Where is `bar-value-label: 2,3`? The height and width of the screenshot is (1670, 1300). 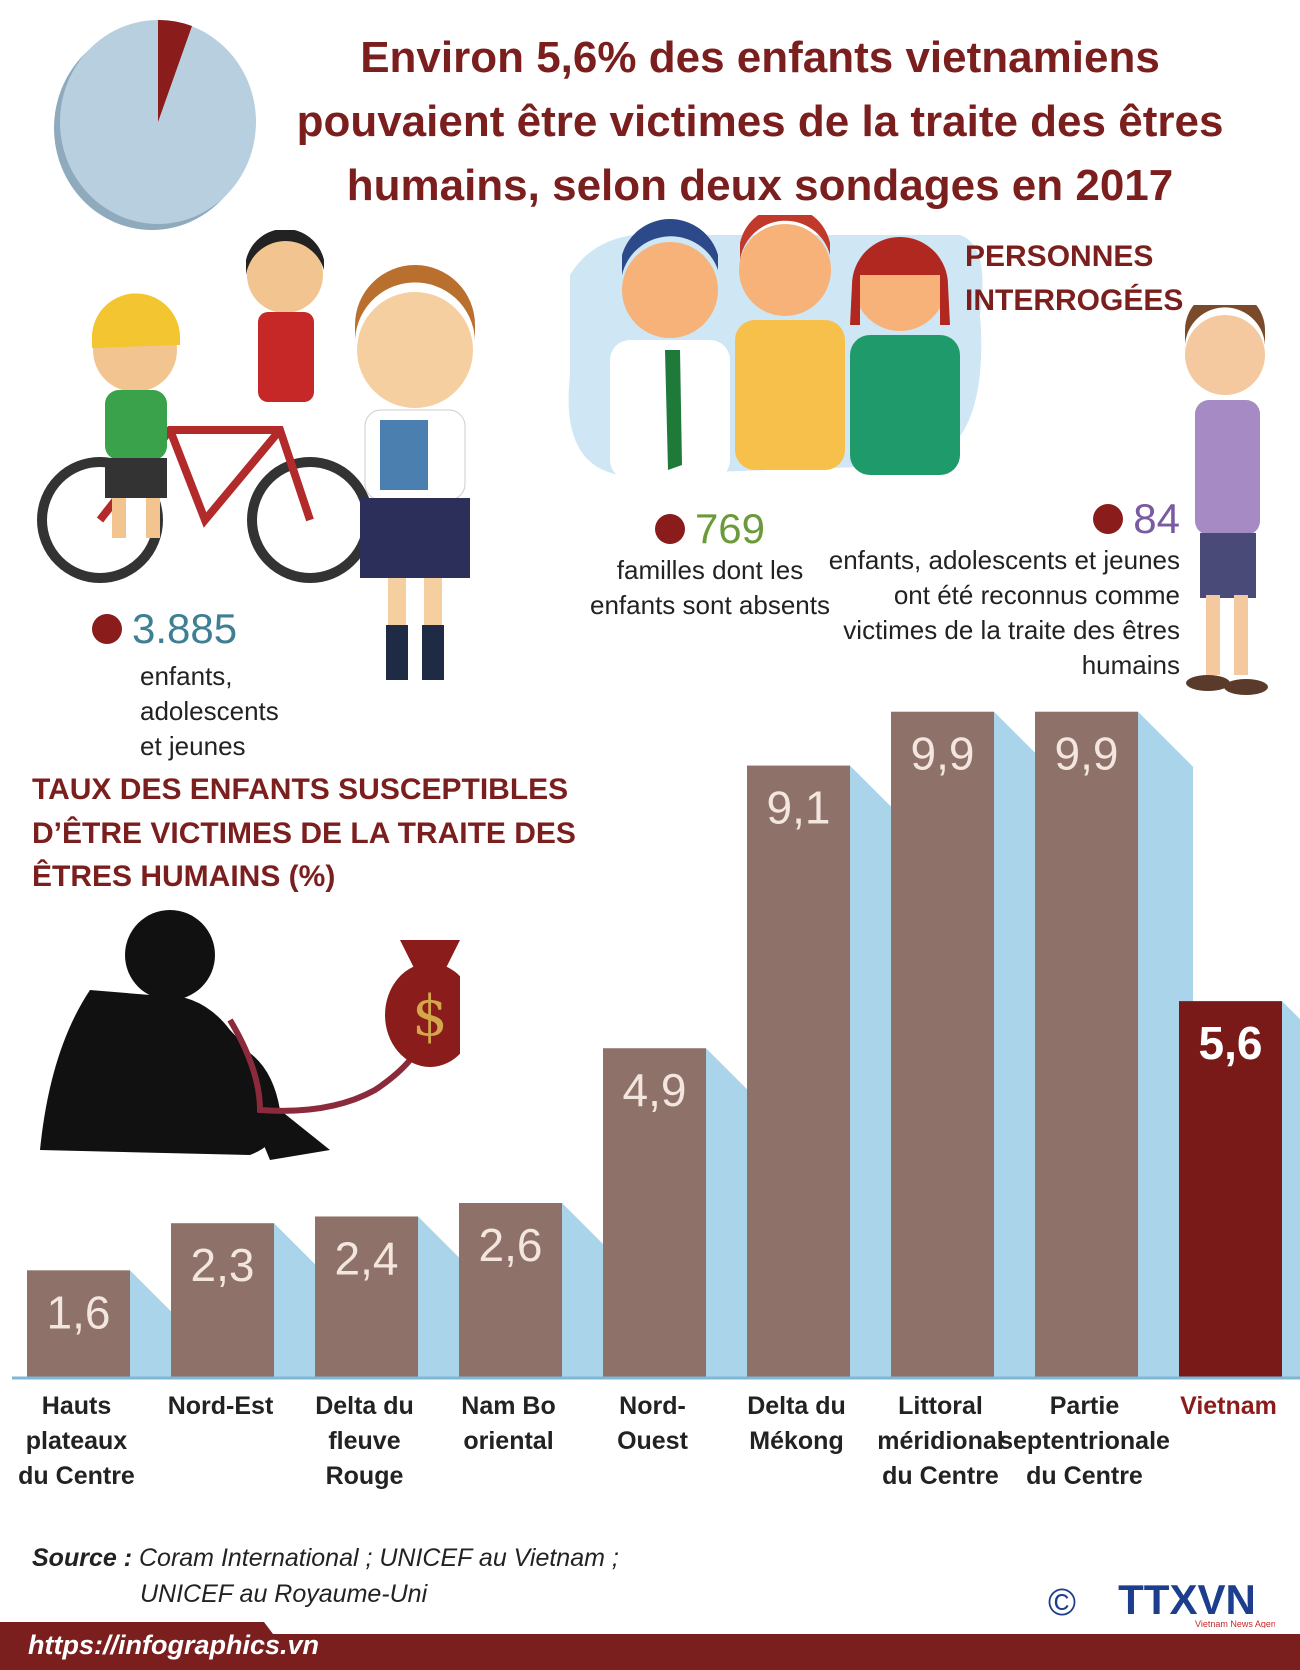
bar-value-label: 2,3 is located at coordinates (223, 1265).